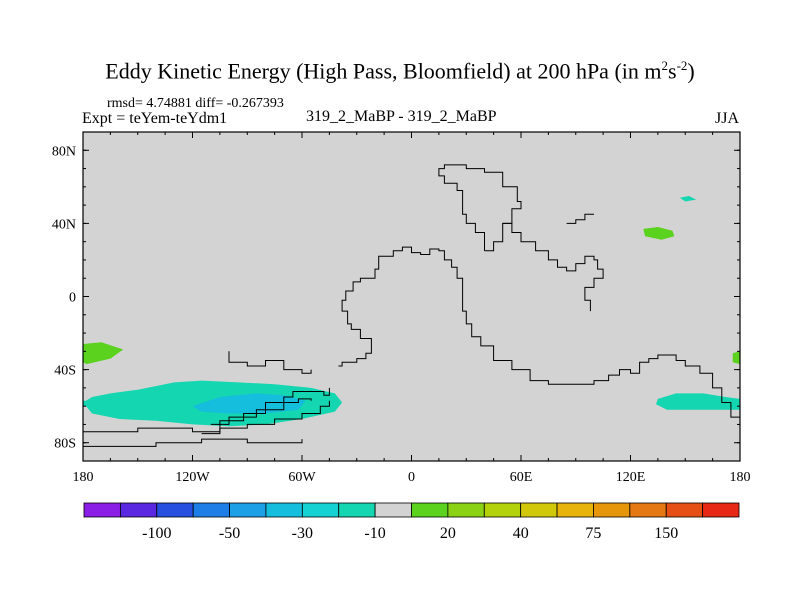 This screenshot has height=600, width=800. Describe the element at coordinates (65, 444) in the screenshot. I see `y-tick-label: 80S` at that location.